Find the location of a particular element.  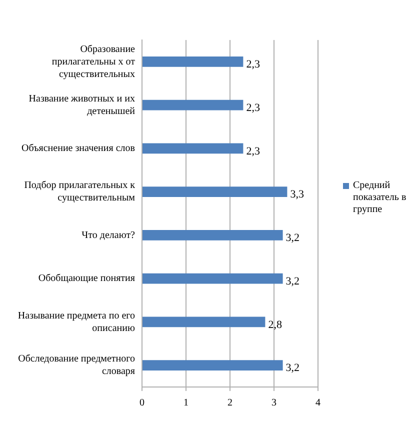

y-tick-label: Что делают? is located at coordinates (109, 235).